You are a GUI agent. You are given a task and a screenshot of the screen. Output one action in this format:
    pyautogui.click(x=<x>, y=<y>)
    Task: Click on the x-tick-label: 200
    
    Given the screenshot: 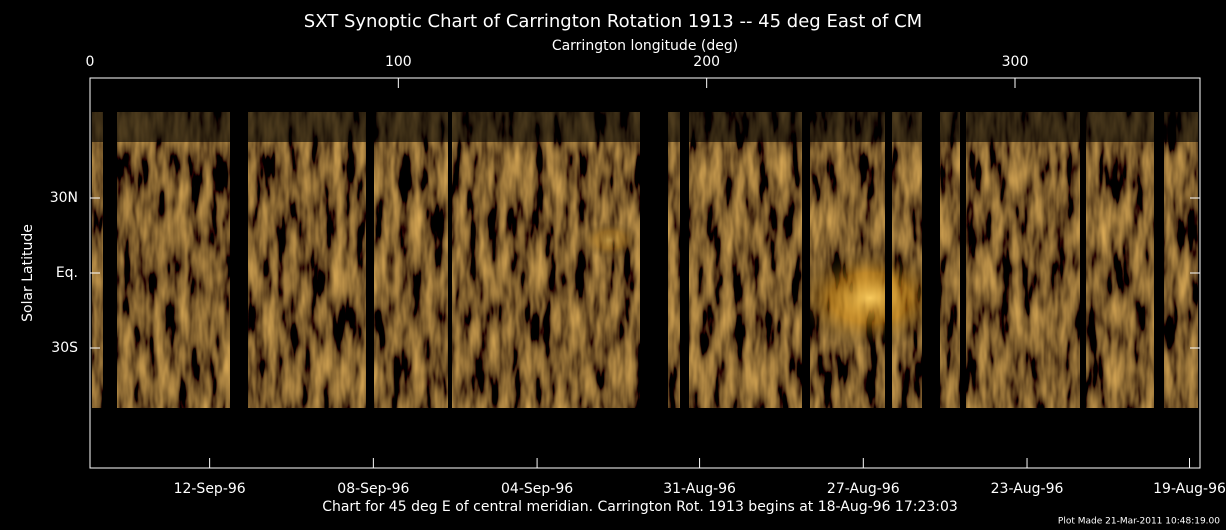 What is the action you would take?
    pyautogui.click(x=706, y=62)
    